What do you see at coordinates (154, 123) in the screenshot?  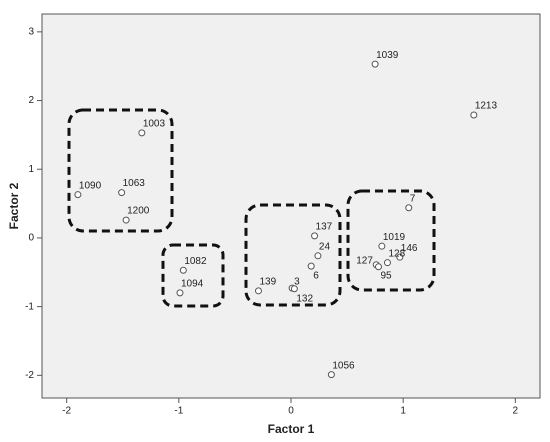 I see `point-label: 1003` at bounding box center [154, 123].